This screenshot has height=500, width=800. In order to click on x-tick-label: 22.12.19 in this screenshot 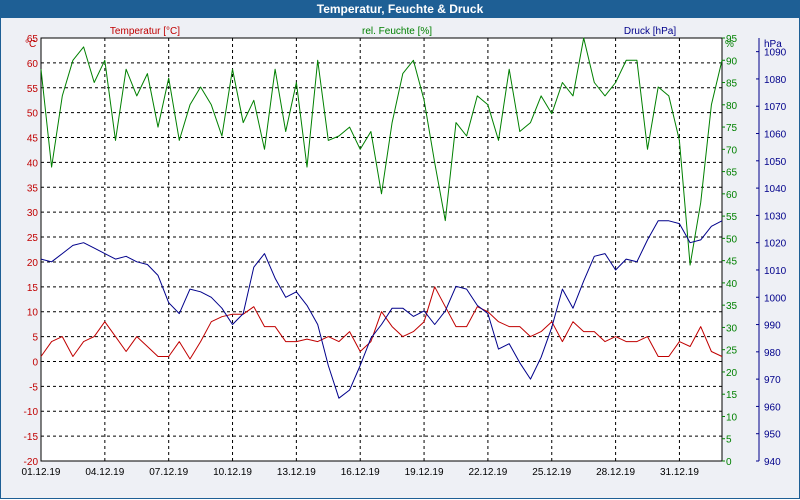, I will do `click(487, 472)`.